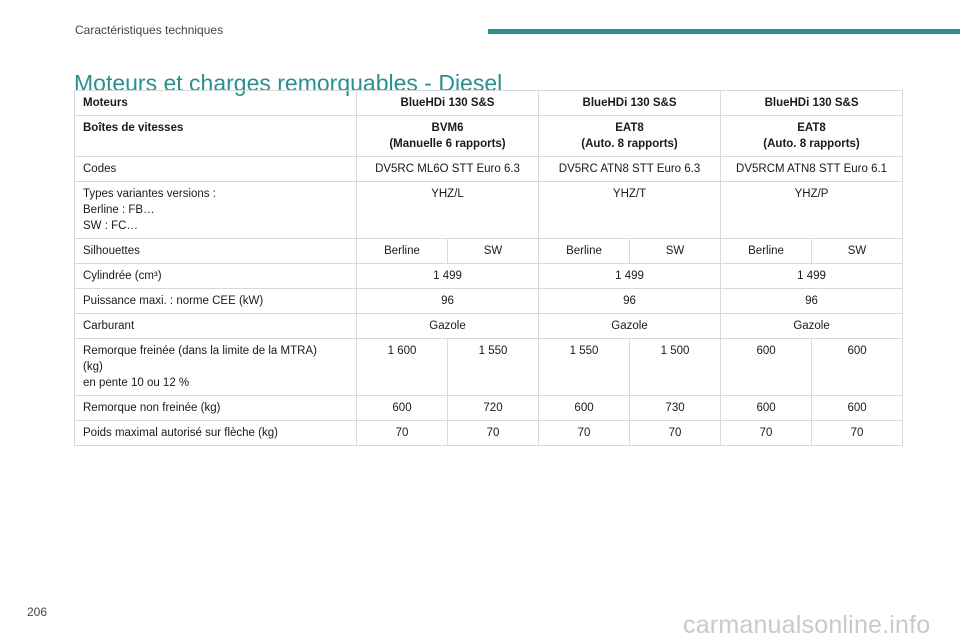 The image size is (960, 640). I want to click on row-label: Carburant, so click(215, 326).